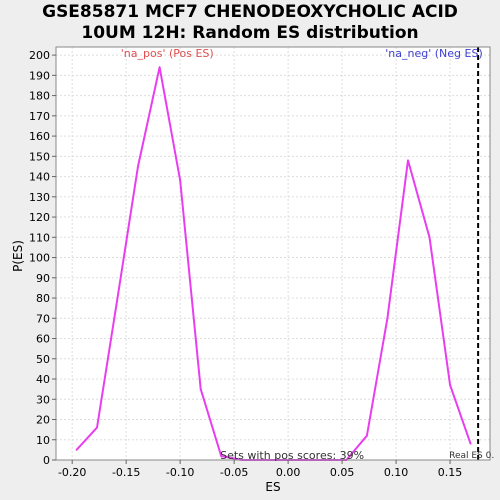 The height and width of the screenshot is (500, 500). I want to click on y-tick-label: 170, so click(39, 116).